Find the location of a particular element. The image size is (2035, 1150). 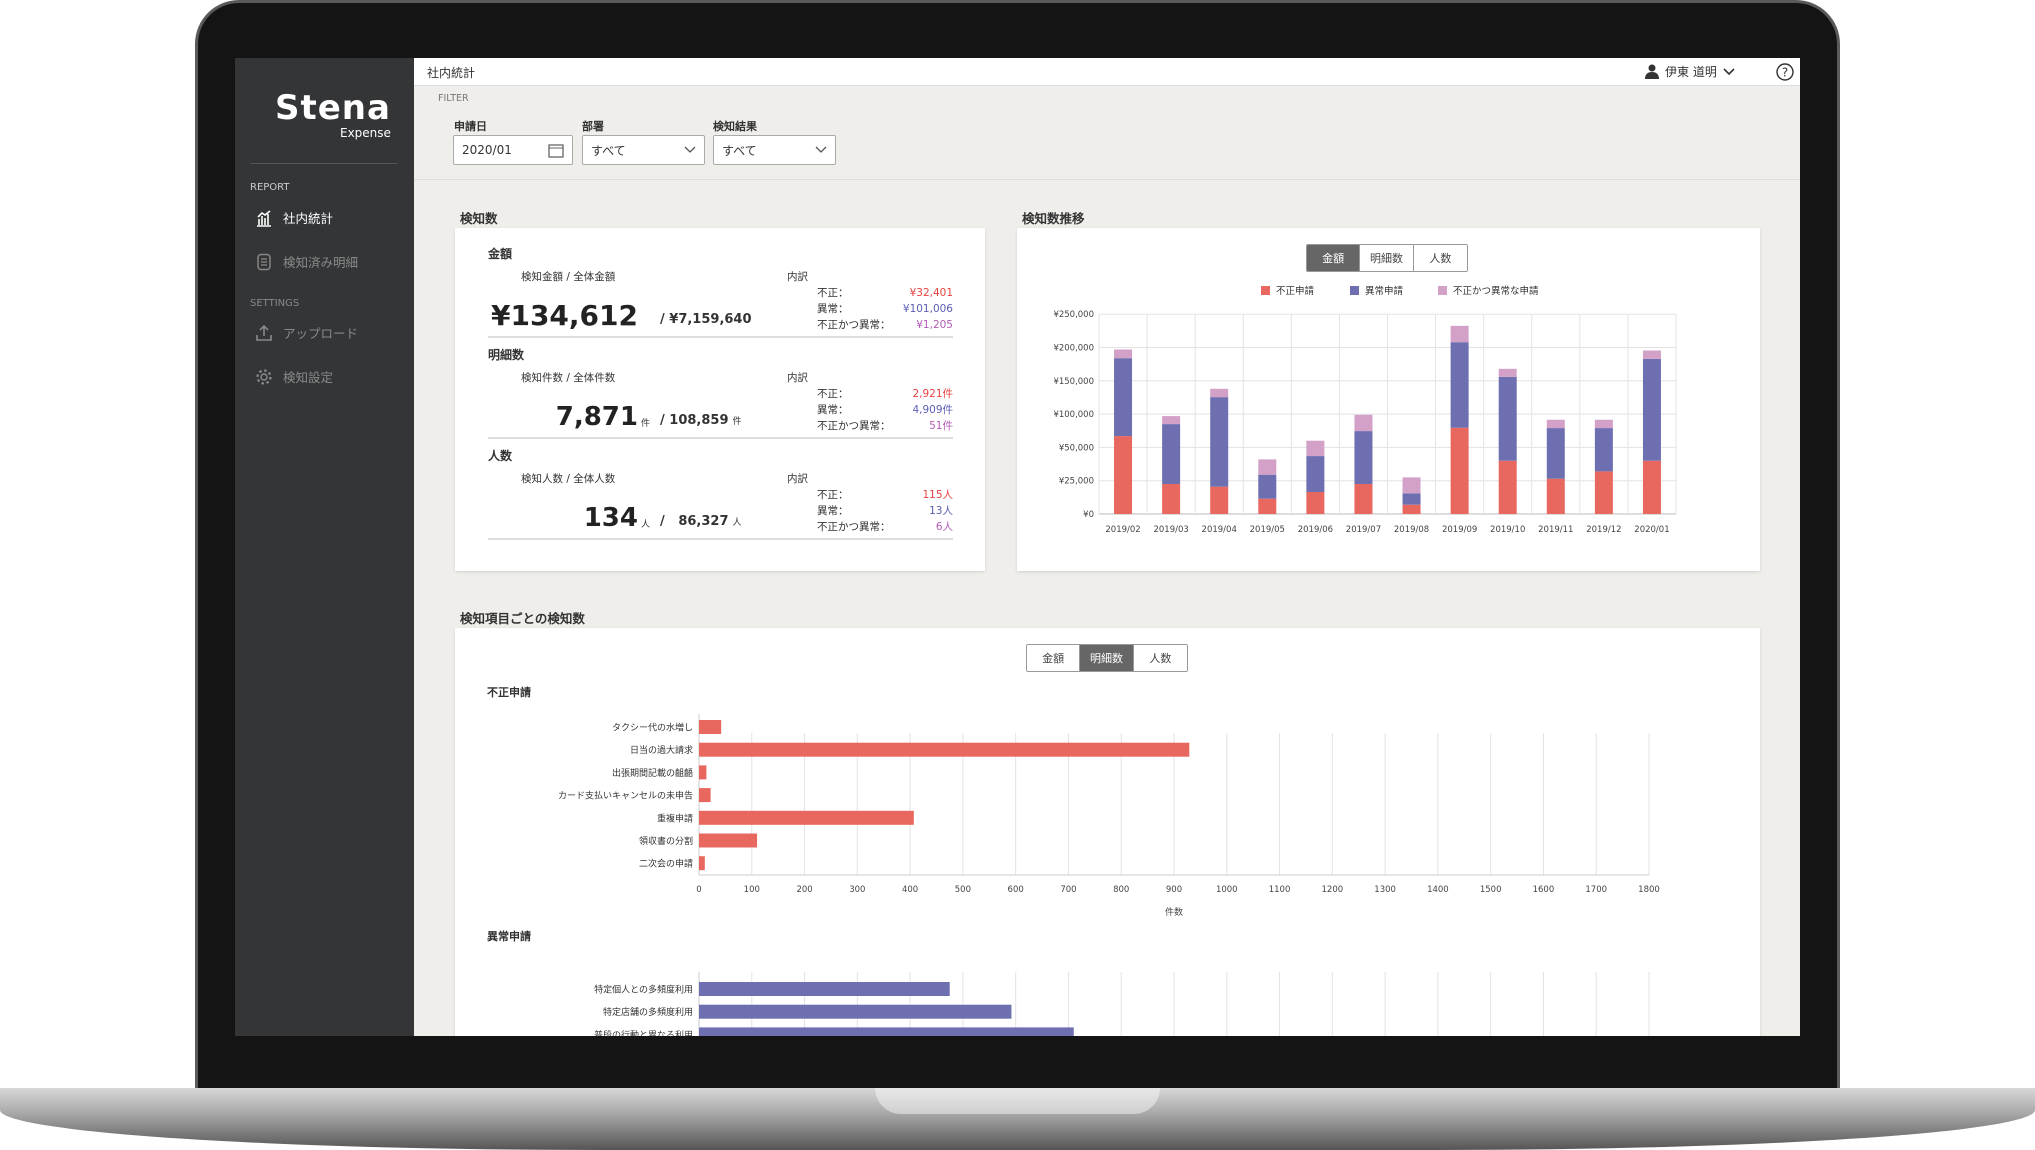

help-icon: ? is located at coordinates (1785, 72).